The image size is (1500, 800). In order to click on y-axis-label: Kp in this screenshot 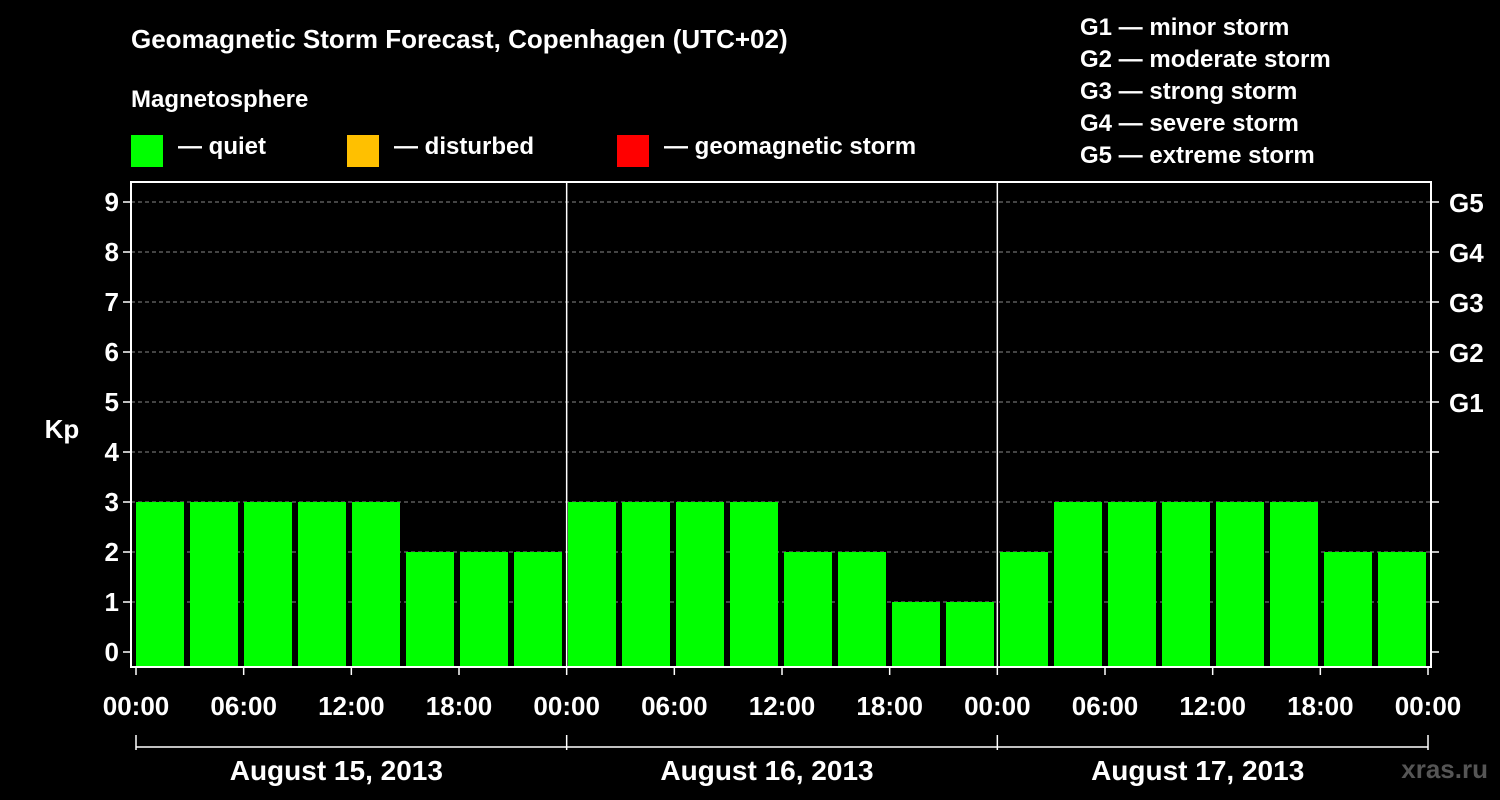, I will do `click(62, 429)`.